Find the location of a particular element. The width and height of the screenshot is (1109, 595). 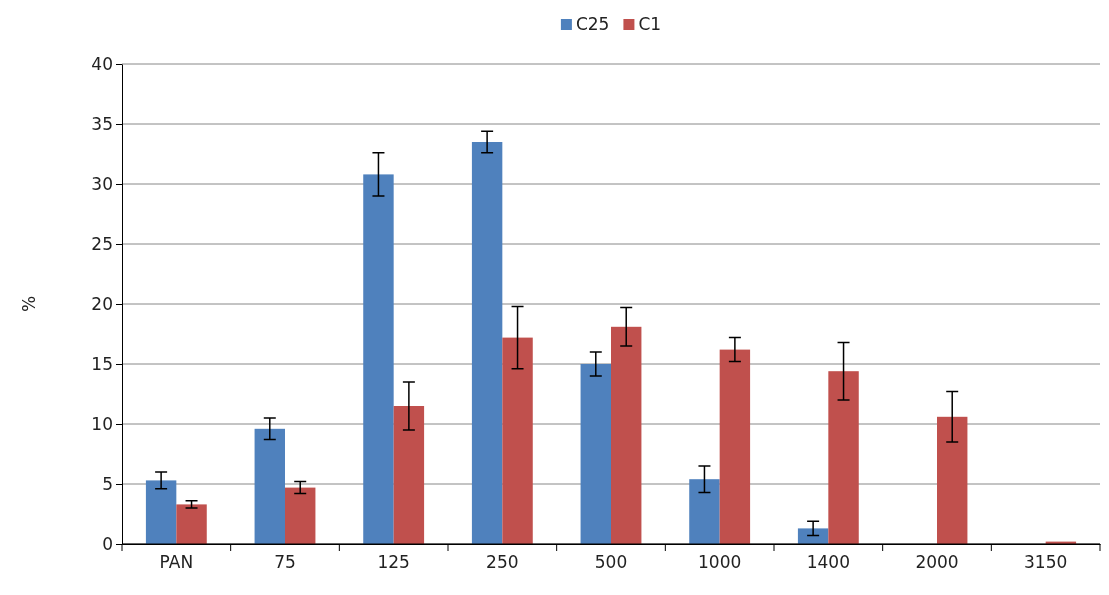

y-tick-label: 35 is located at coordinates (102, 123).